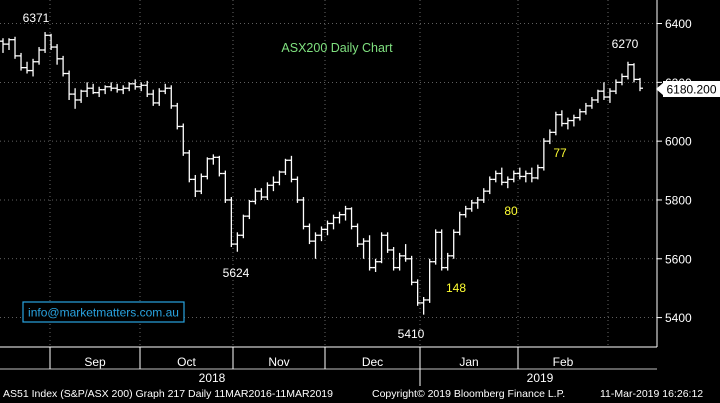 The height and width of the screenshot is (403, 720). What do you see at coordinates (103, 313) in the screenshot?
I see `watermark-text: info@marketmatters.com.au` at bounding box center [103, 313].